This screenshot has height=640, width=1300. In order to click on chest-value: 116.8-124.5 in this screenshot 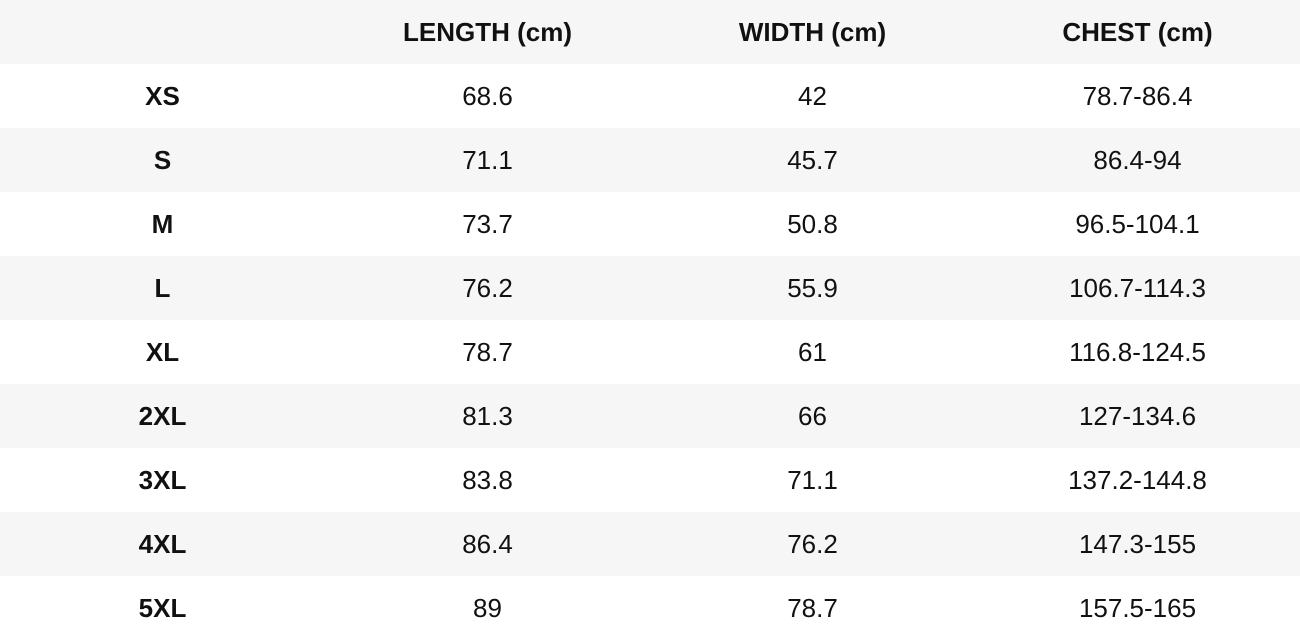, I will do `click(1137, 352)`.